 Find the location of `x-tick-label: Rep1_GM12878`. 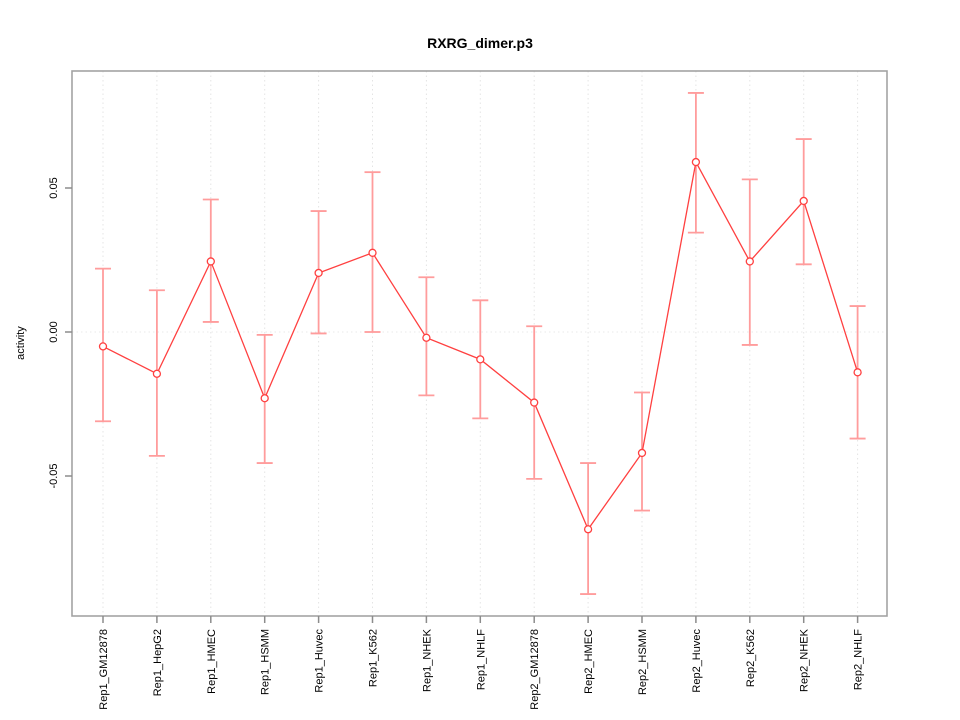

x-tick-label: Rep1_GM12878 is located at coordinates (104, 669).